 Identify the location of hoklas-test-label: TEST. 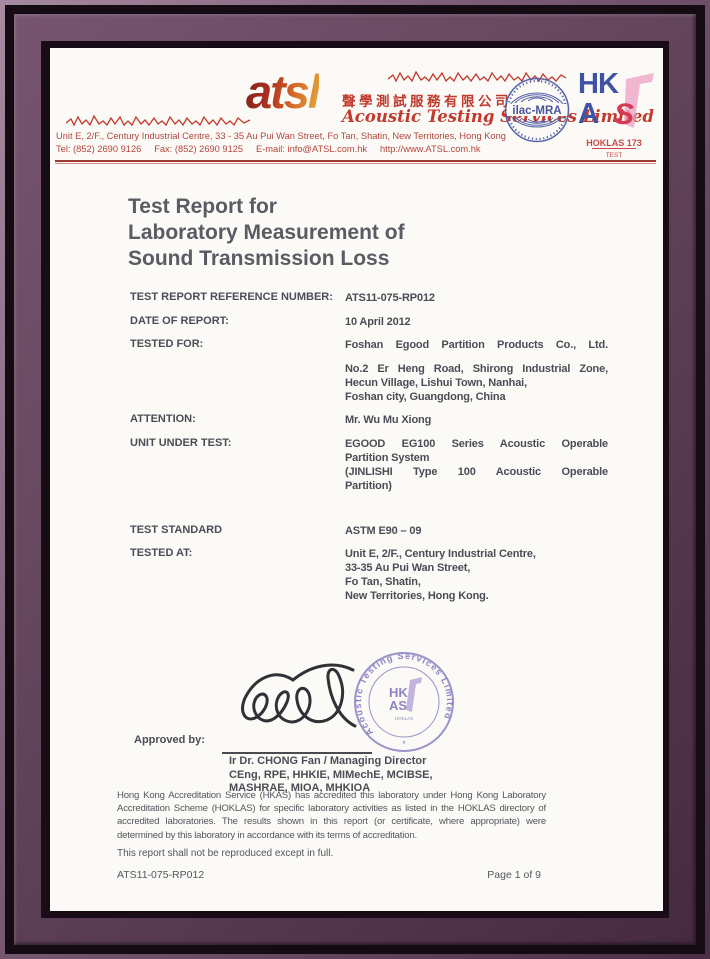
(614, 155).